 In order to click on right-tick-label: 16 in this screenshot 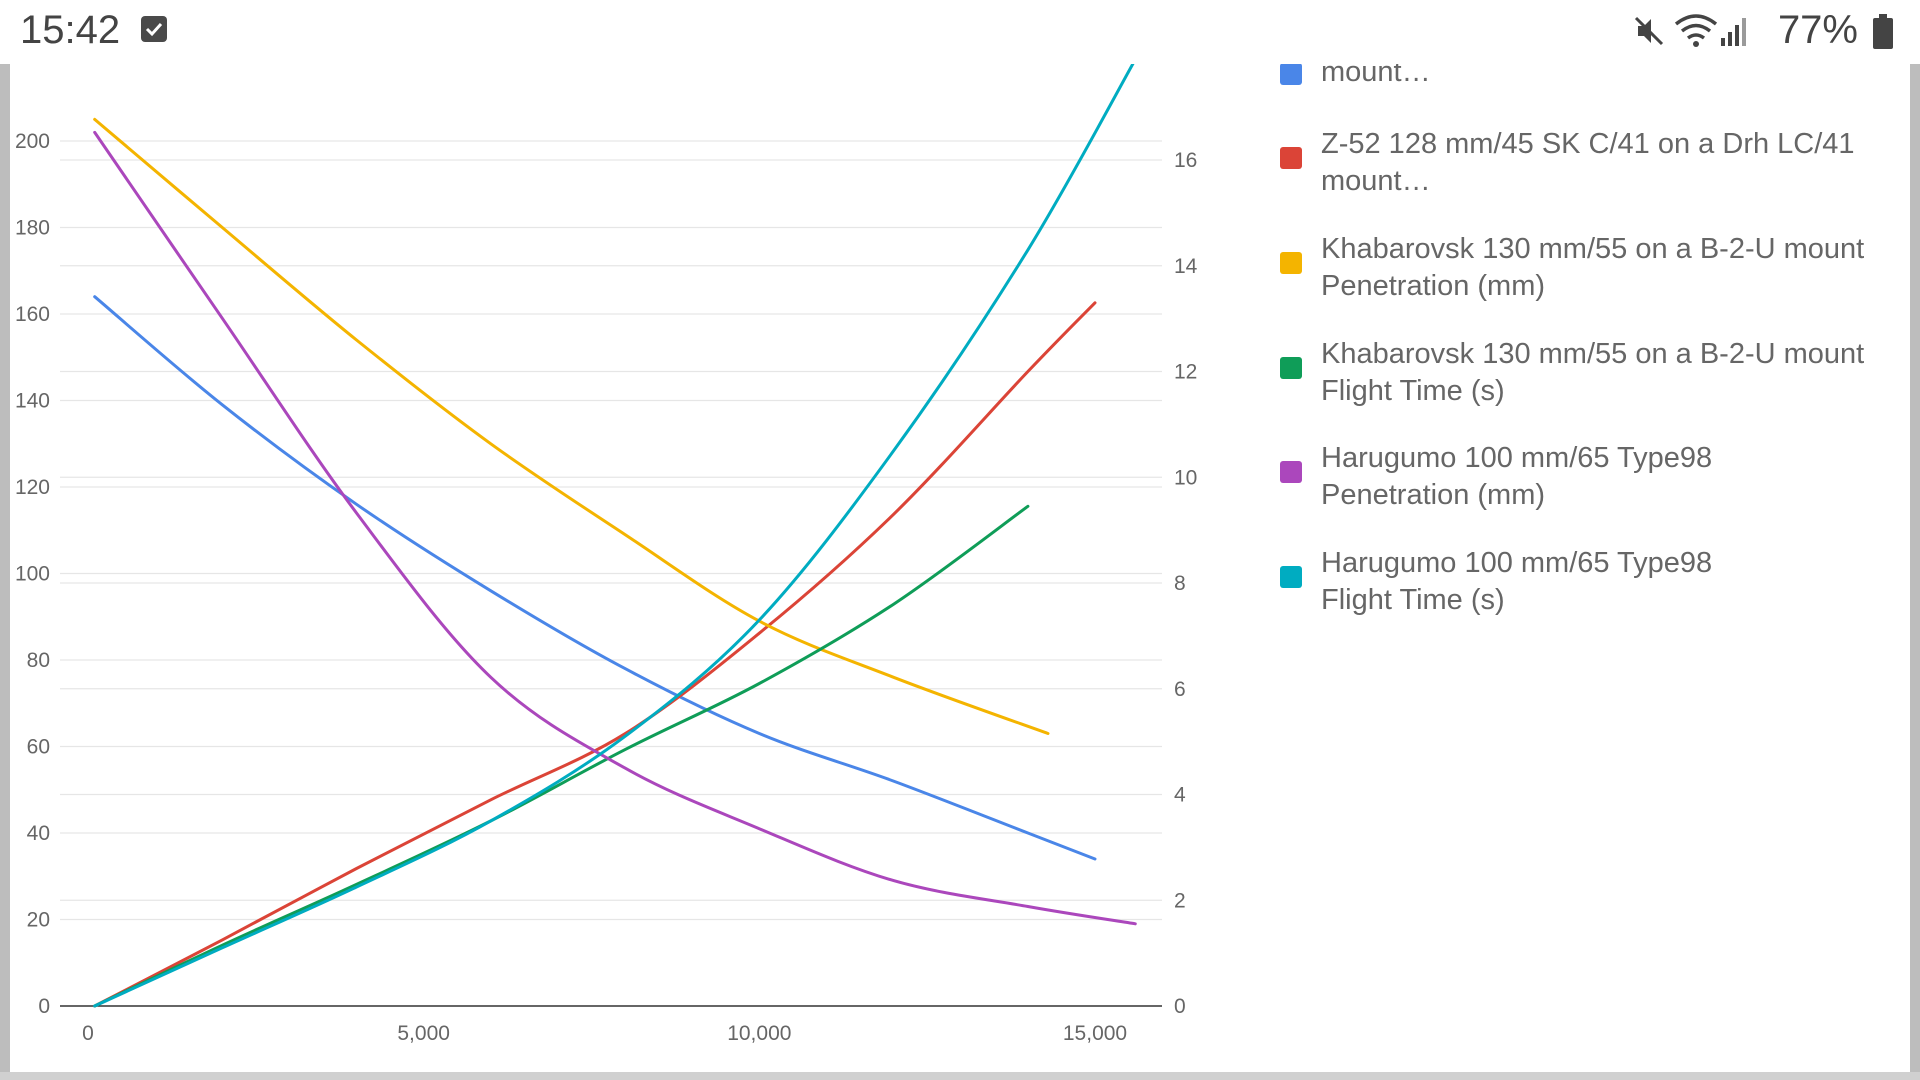, I will do `click(1185, 160)`.